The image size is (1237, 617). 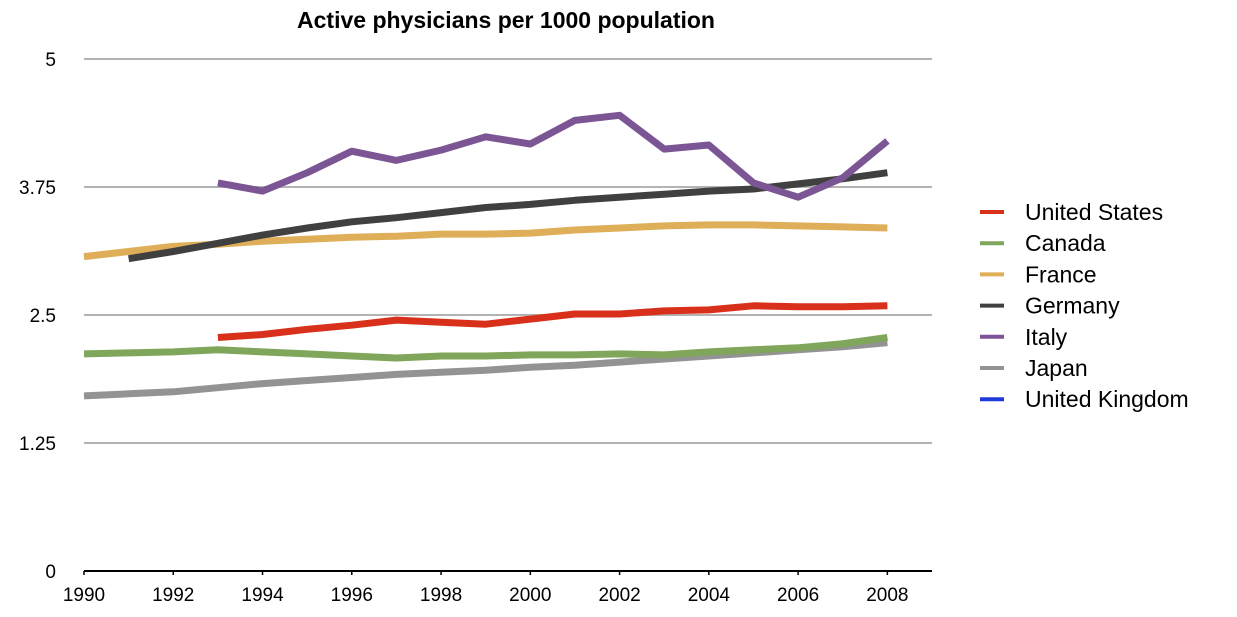 What do you see at coordinates (887, 595) in the screenshot?
I see `x-tick-label: 2008` at bounding box center [887, 595].